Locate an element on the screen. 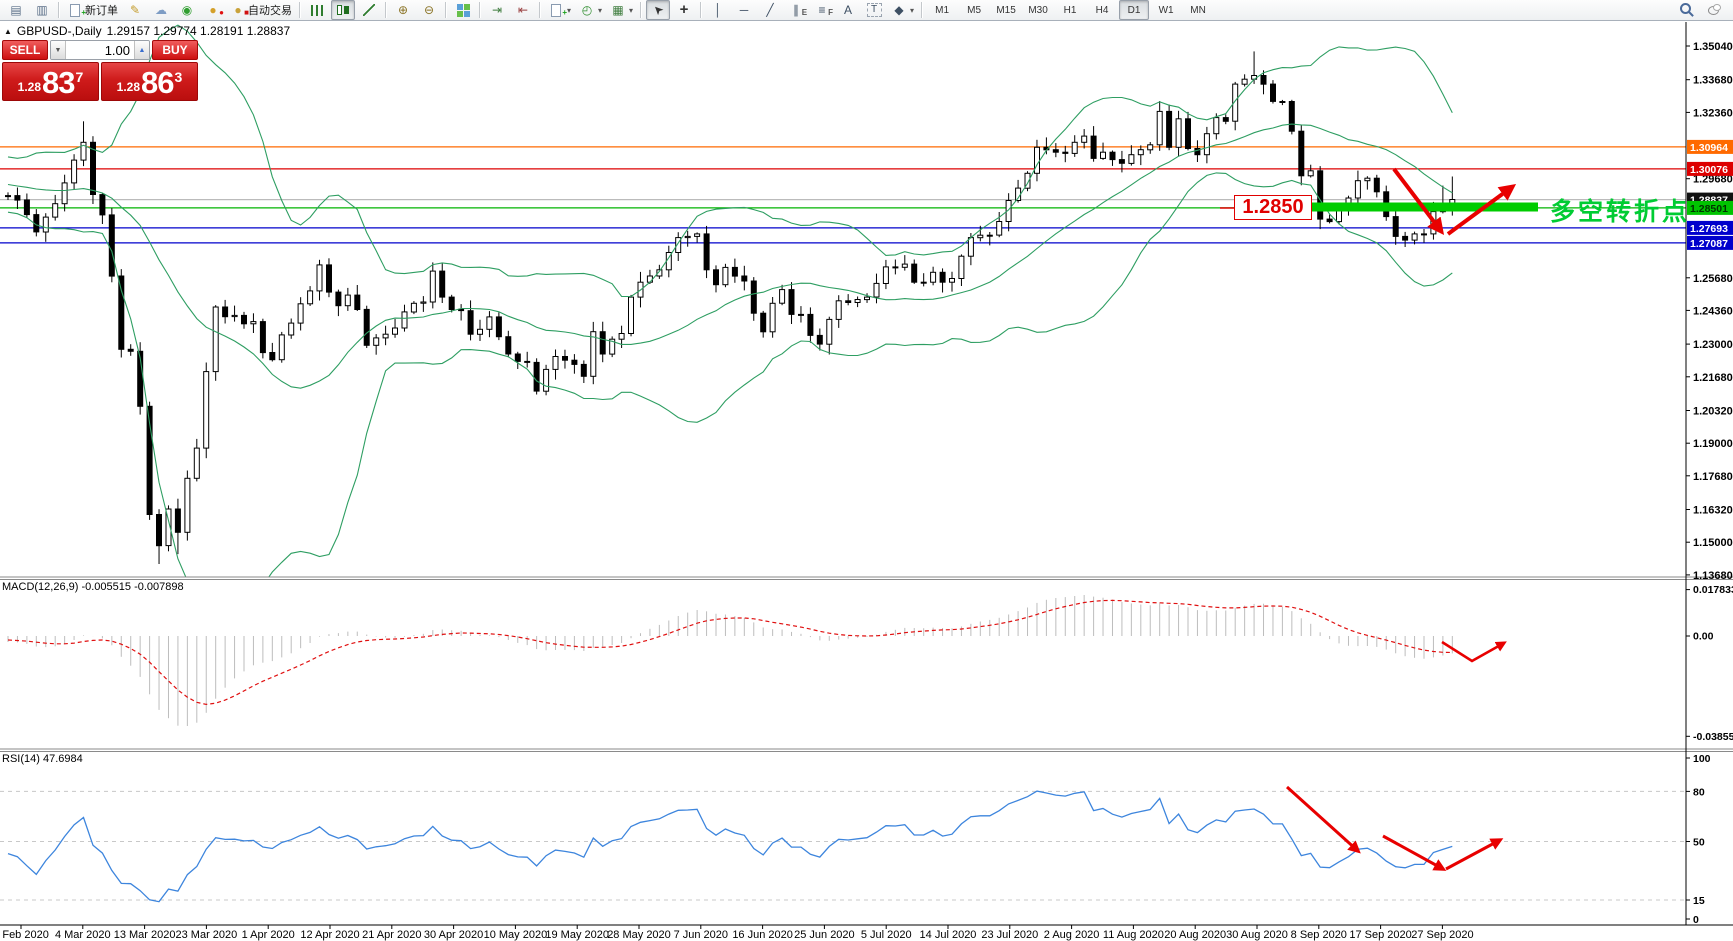 This screenshot has width=1733, height=941. tile-windows-icon is located at coordinates (463, 10).